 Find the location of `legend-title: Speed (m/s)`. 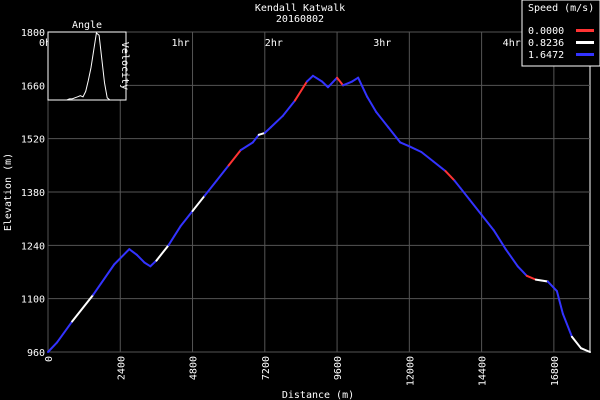

legend-title: Speed (m/s) is located at coordinates (561, 8).